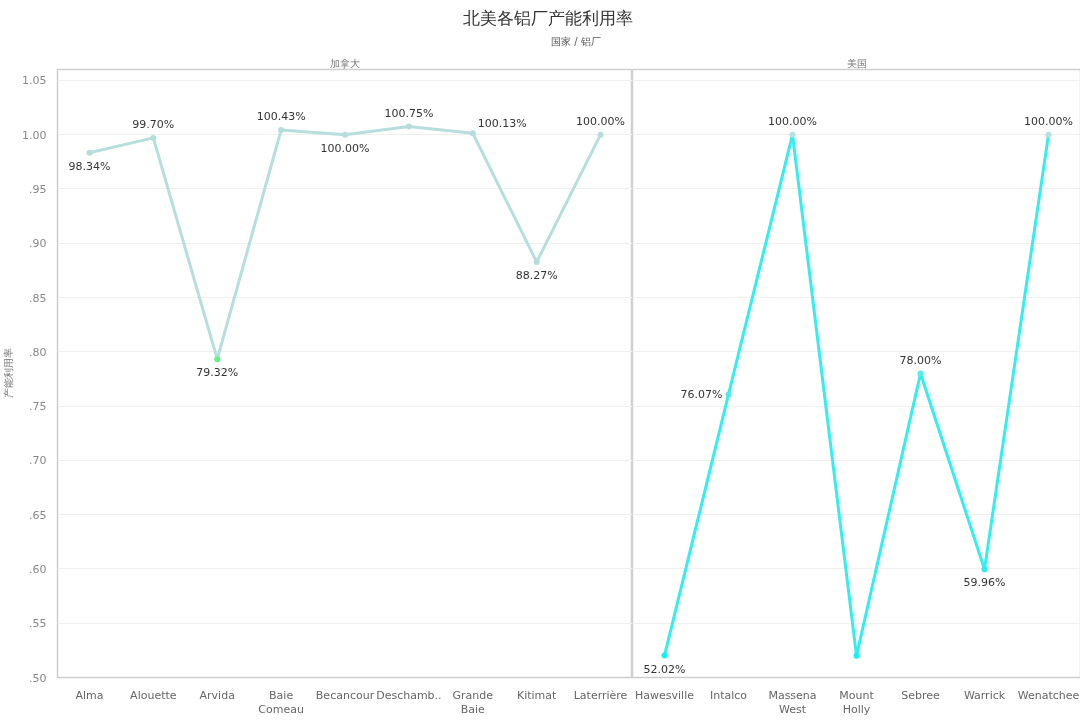 The image size is (1080, 723). I want to click on data-label: 99.70%, so click(153, 124).